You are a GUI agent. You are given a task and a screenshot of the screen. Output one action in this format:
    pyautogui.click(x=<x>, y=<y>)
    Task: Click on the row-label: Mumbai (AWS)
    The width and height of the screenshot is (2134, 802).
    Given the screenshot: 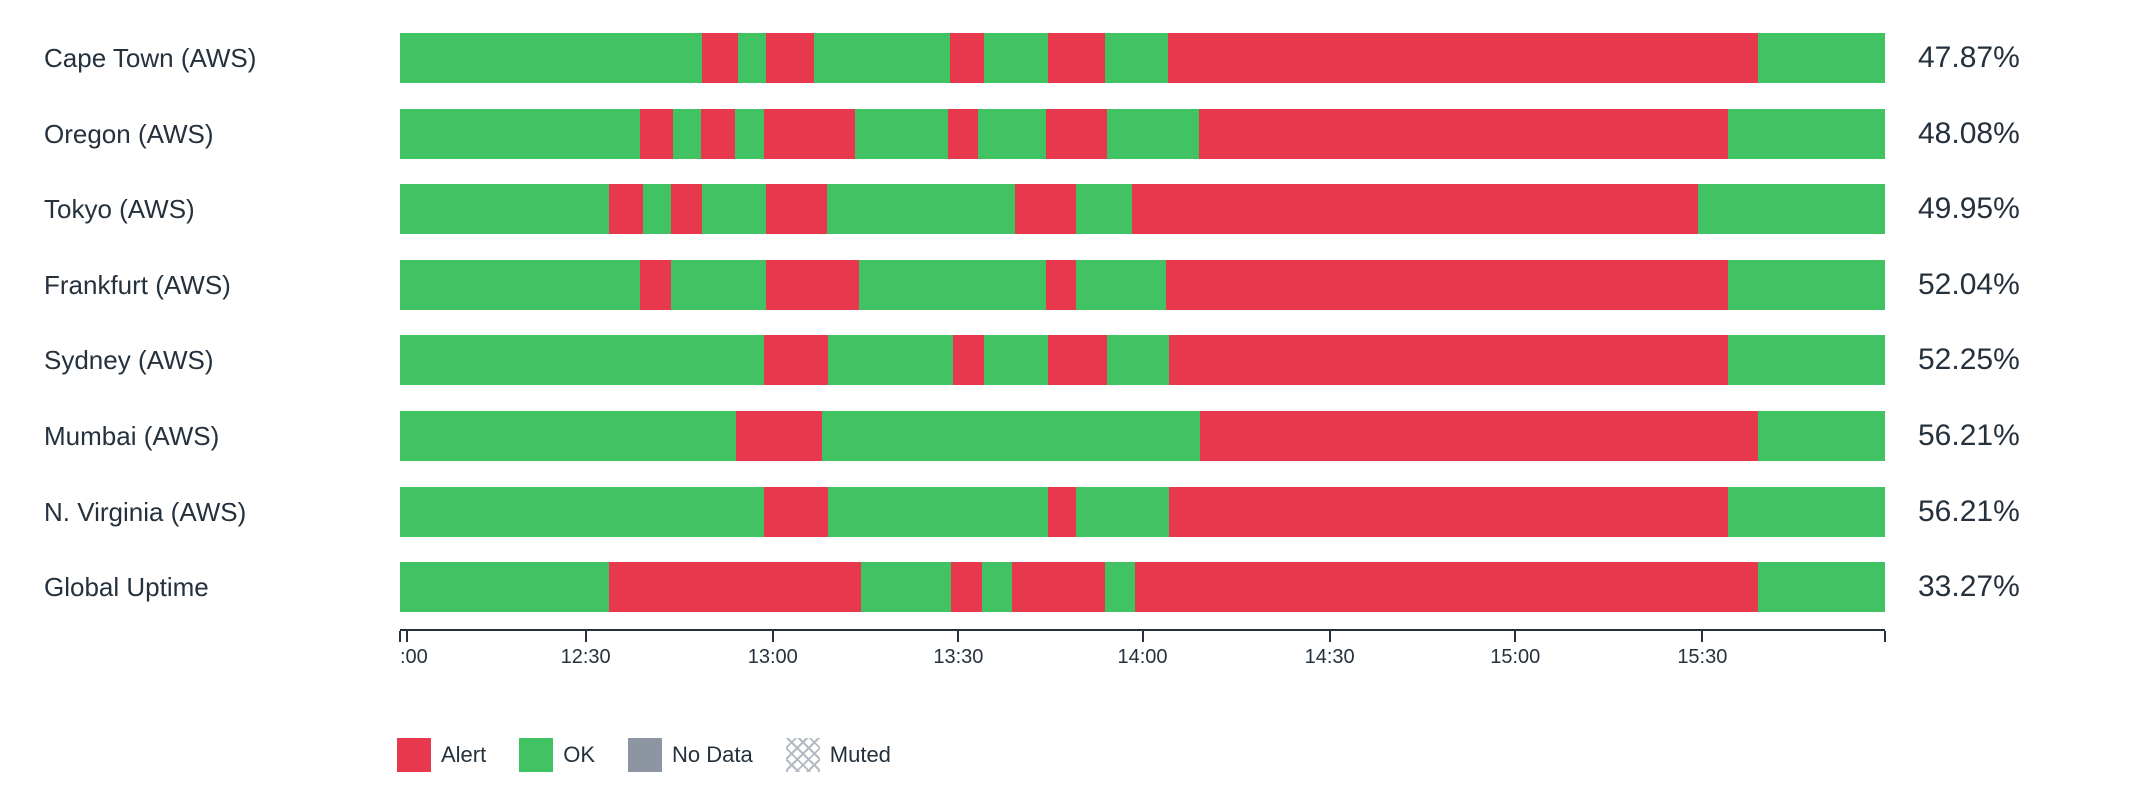 What is the action you would take?
    pyautogui.click(x=132, y=436)
    